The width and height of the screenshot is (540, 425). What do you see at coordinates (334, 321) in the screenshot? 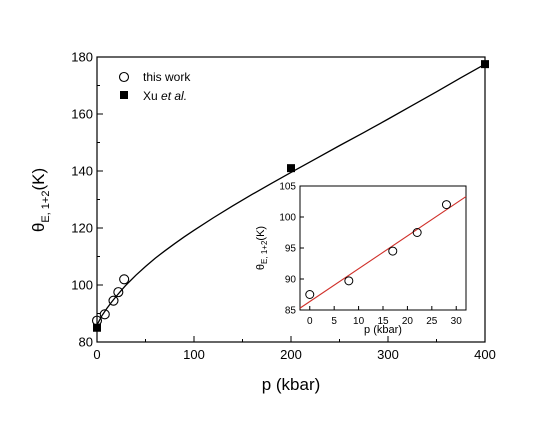
I see `inset-x-tick-label: 5` at bounding box center [334, 321].